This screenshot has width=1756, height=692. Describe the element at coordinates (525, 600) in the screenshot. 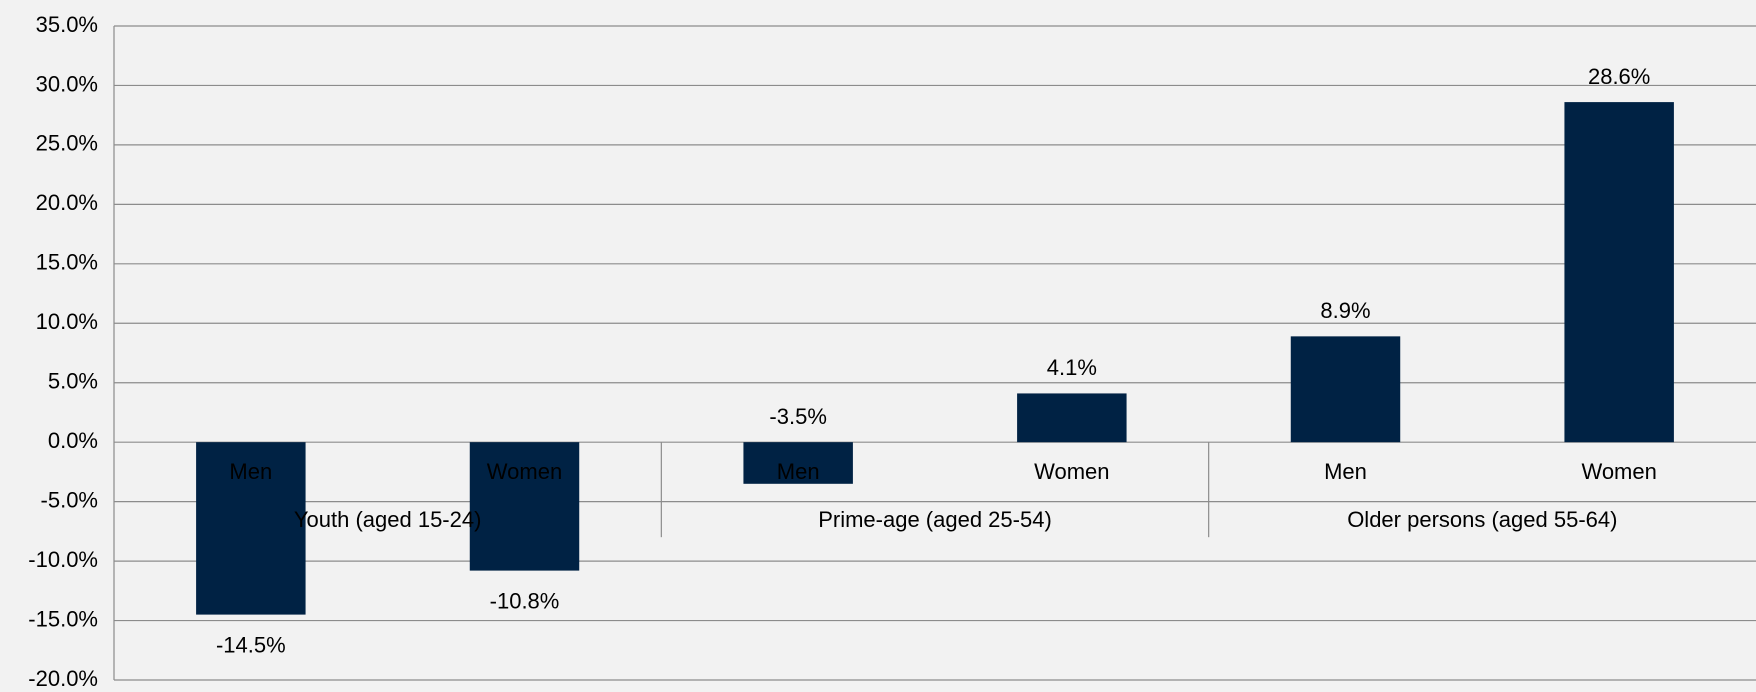

I see `data-label: -10.8%` at that location.